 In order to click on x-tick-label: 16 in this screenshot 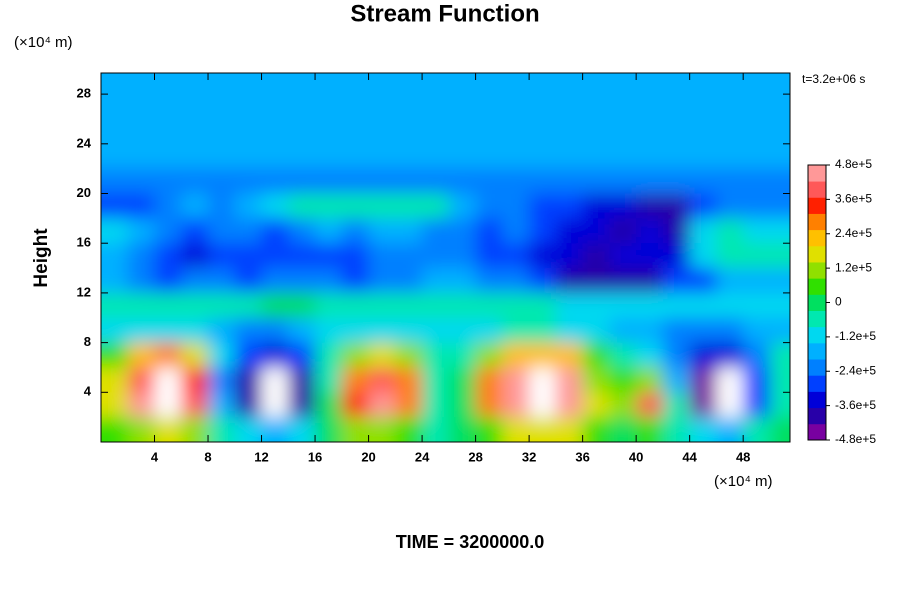, I will do `click(315, 456)`.